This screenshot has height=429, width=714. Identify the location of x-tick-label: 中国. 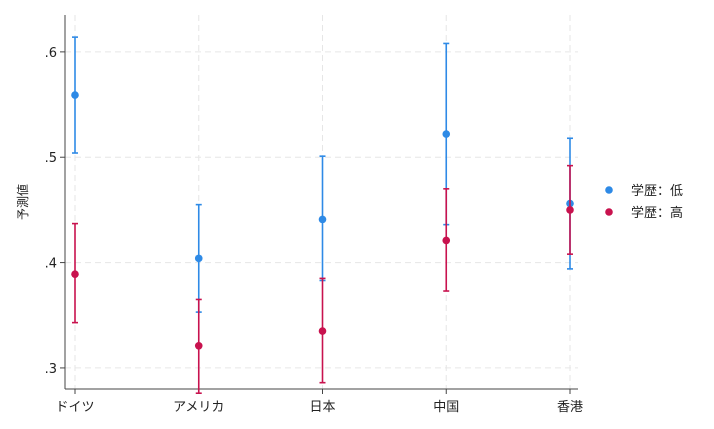
(446, 407).